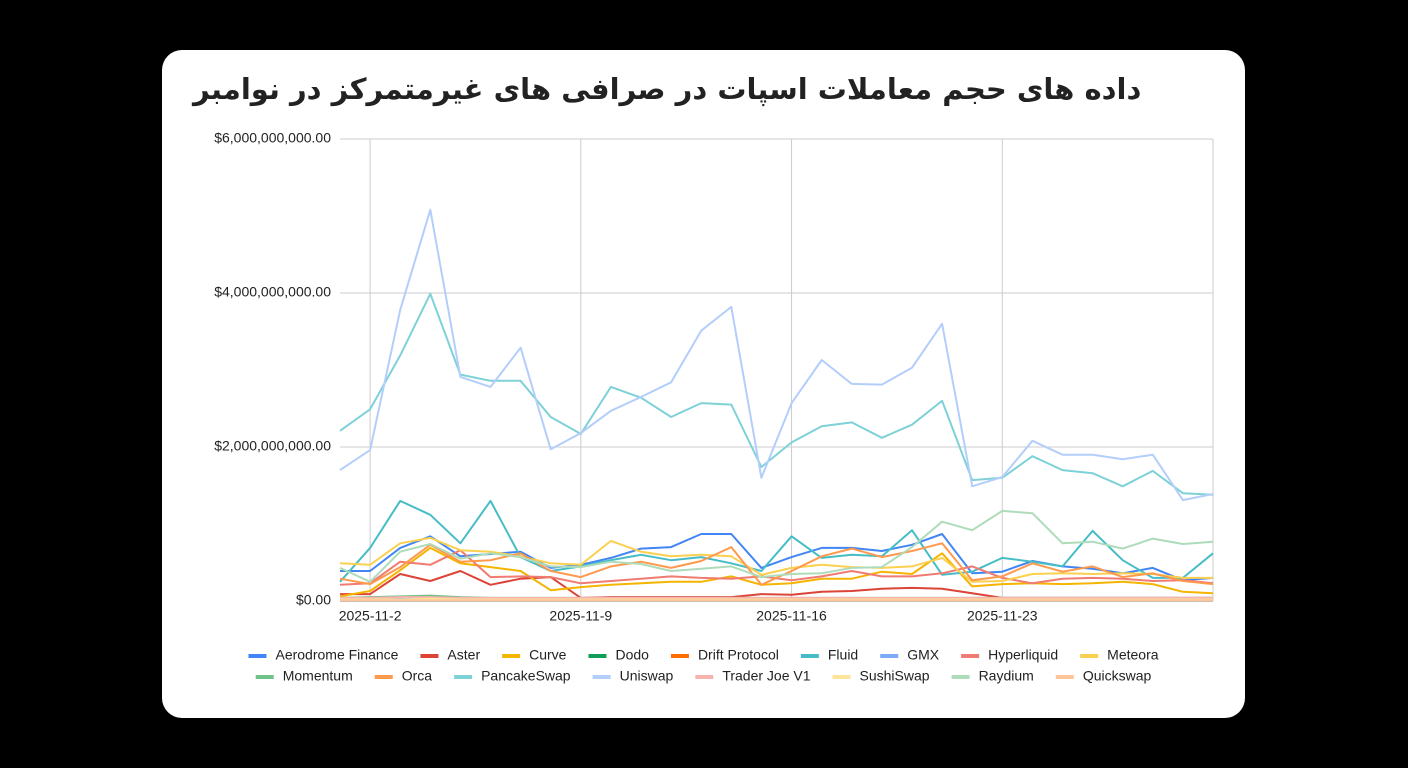 The width and height of the screenshot is (1408, 768). What do you see at coordinates (272, 446) in the screenshot?
I see `y-tick-label: $2,000,000,000.00` at bounding box center [272, 446].